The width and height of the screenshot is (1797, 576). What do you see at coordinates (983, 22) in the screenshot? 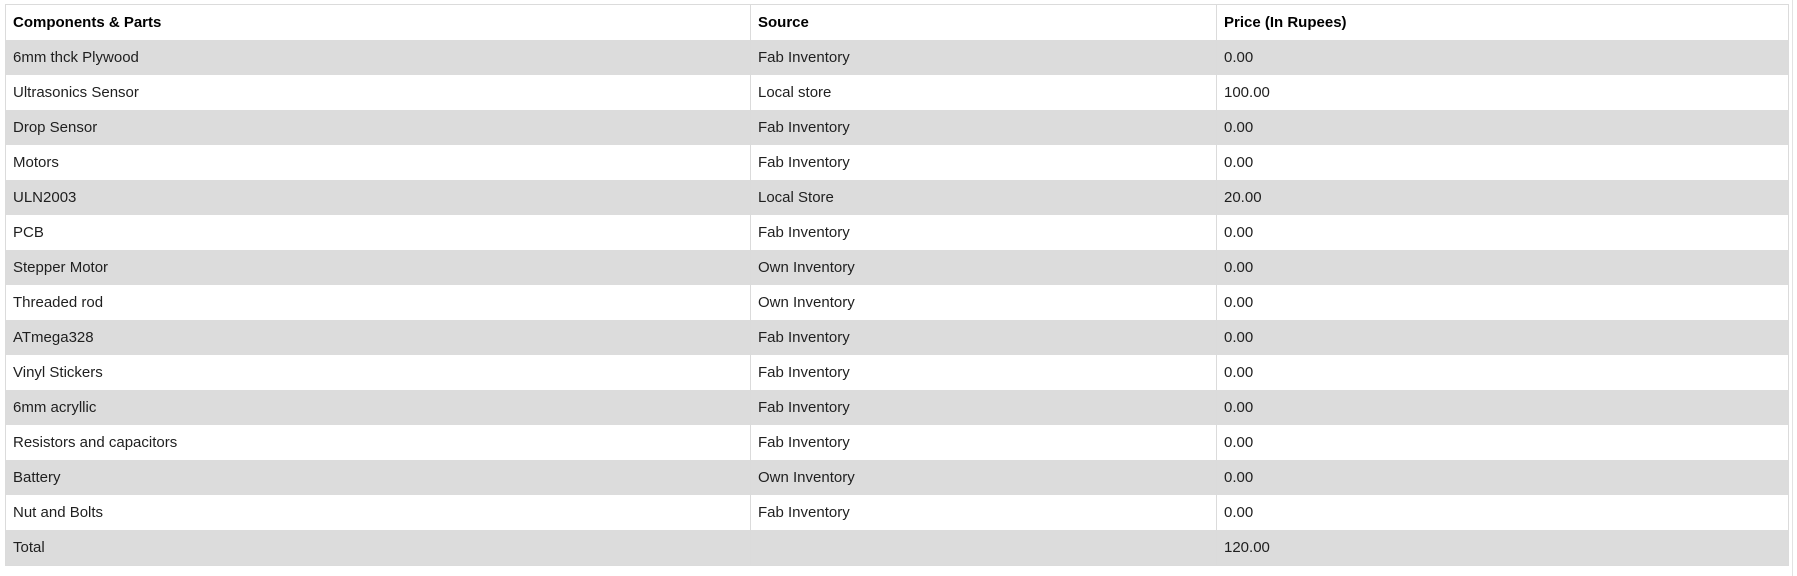
I see `col-header-source: Source` at bounding box center [983, 22].